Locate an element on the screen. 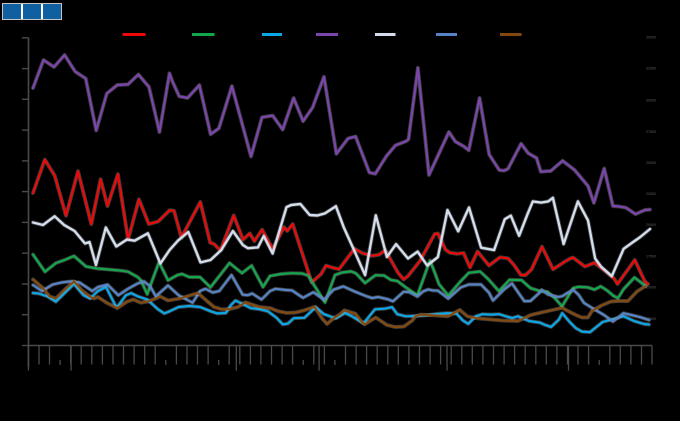 This screenshot has width=680, height=421. svg-text: 30000 is located at coordinates (651, 101).